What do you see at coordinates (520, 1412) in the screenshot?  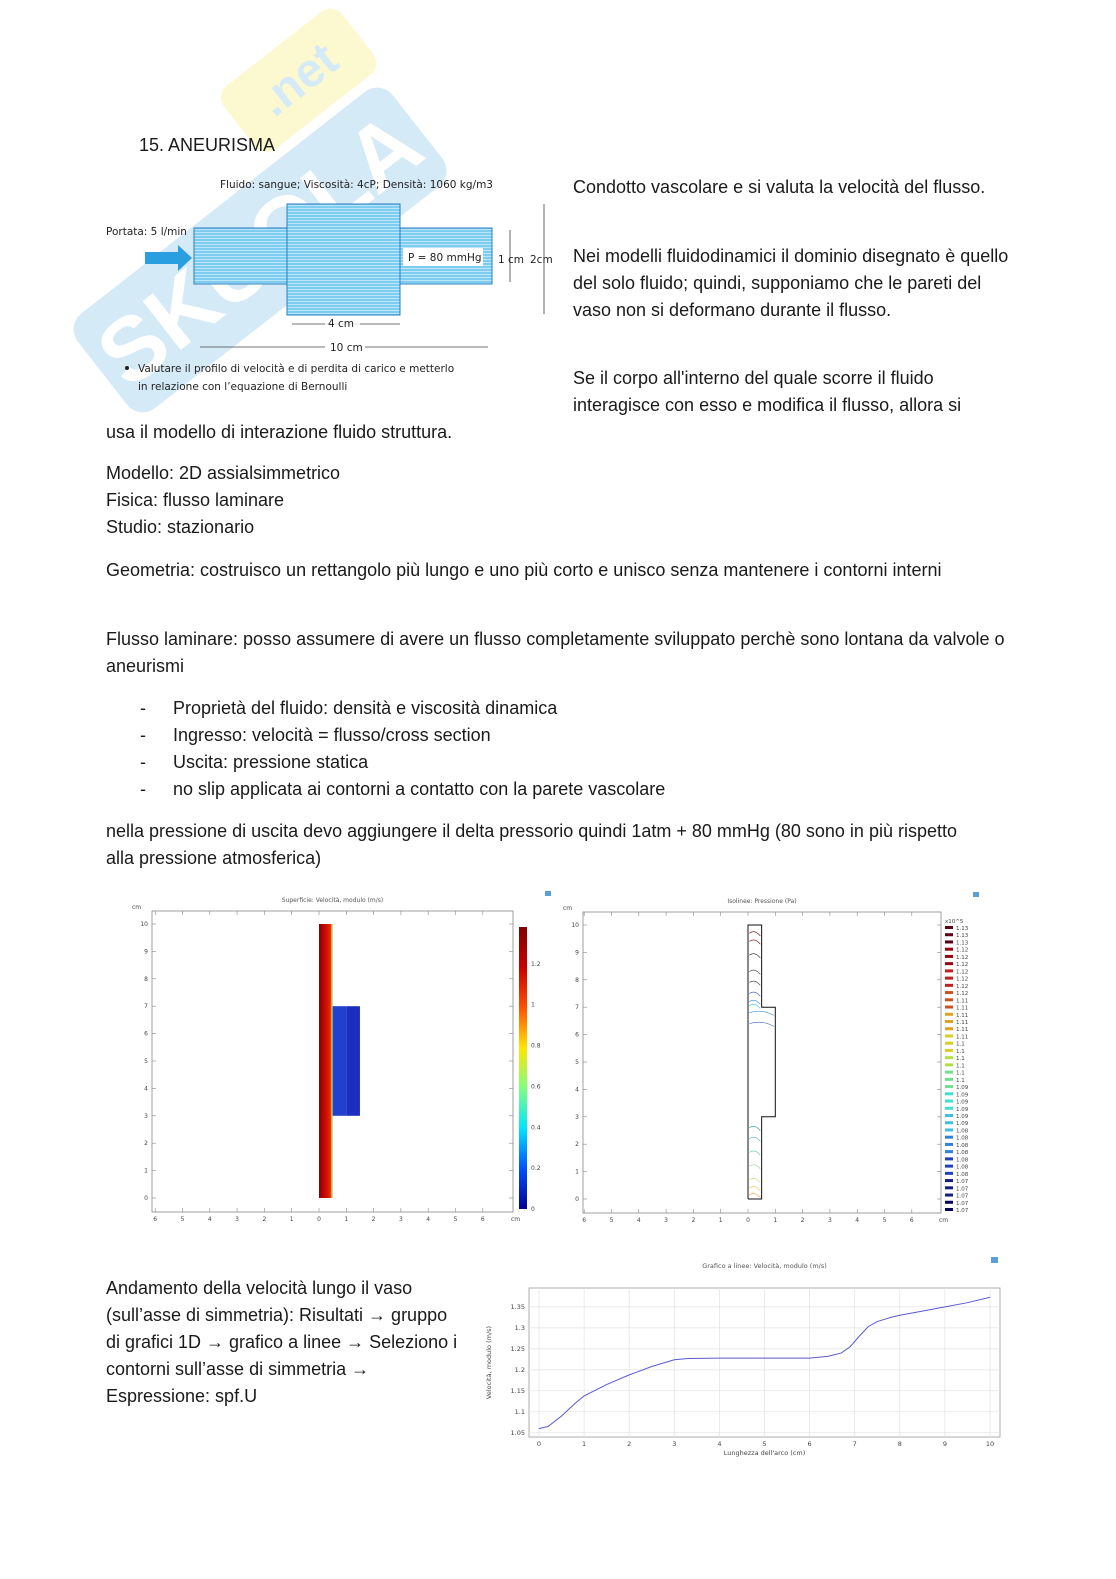 I see `y-tick-label: 1.1` at bounding box center [520, 1412].